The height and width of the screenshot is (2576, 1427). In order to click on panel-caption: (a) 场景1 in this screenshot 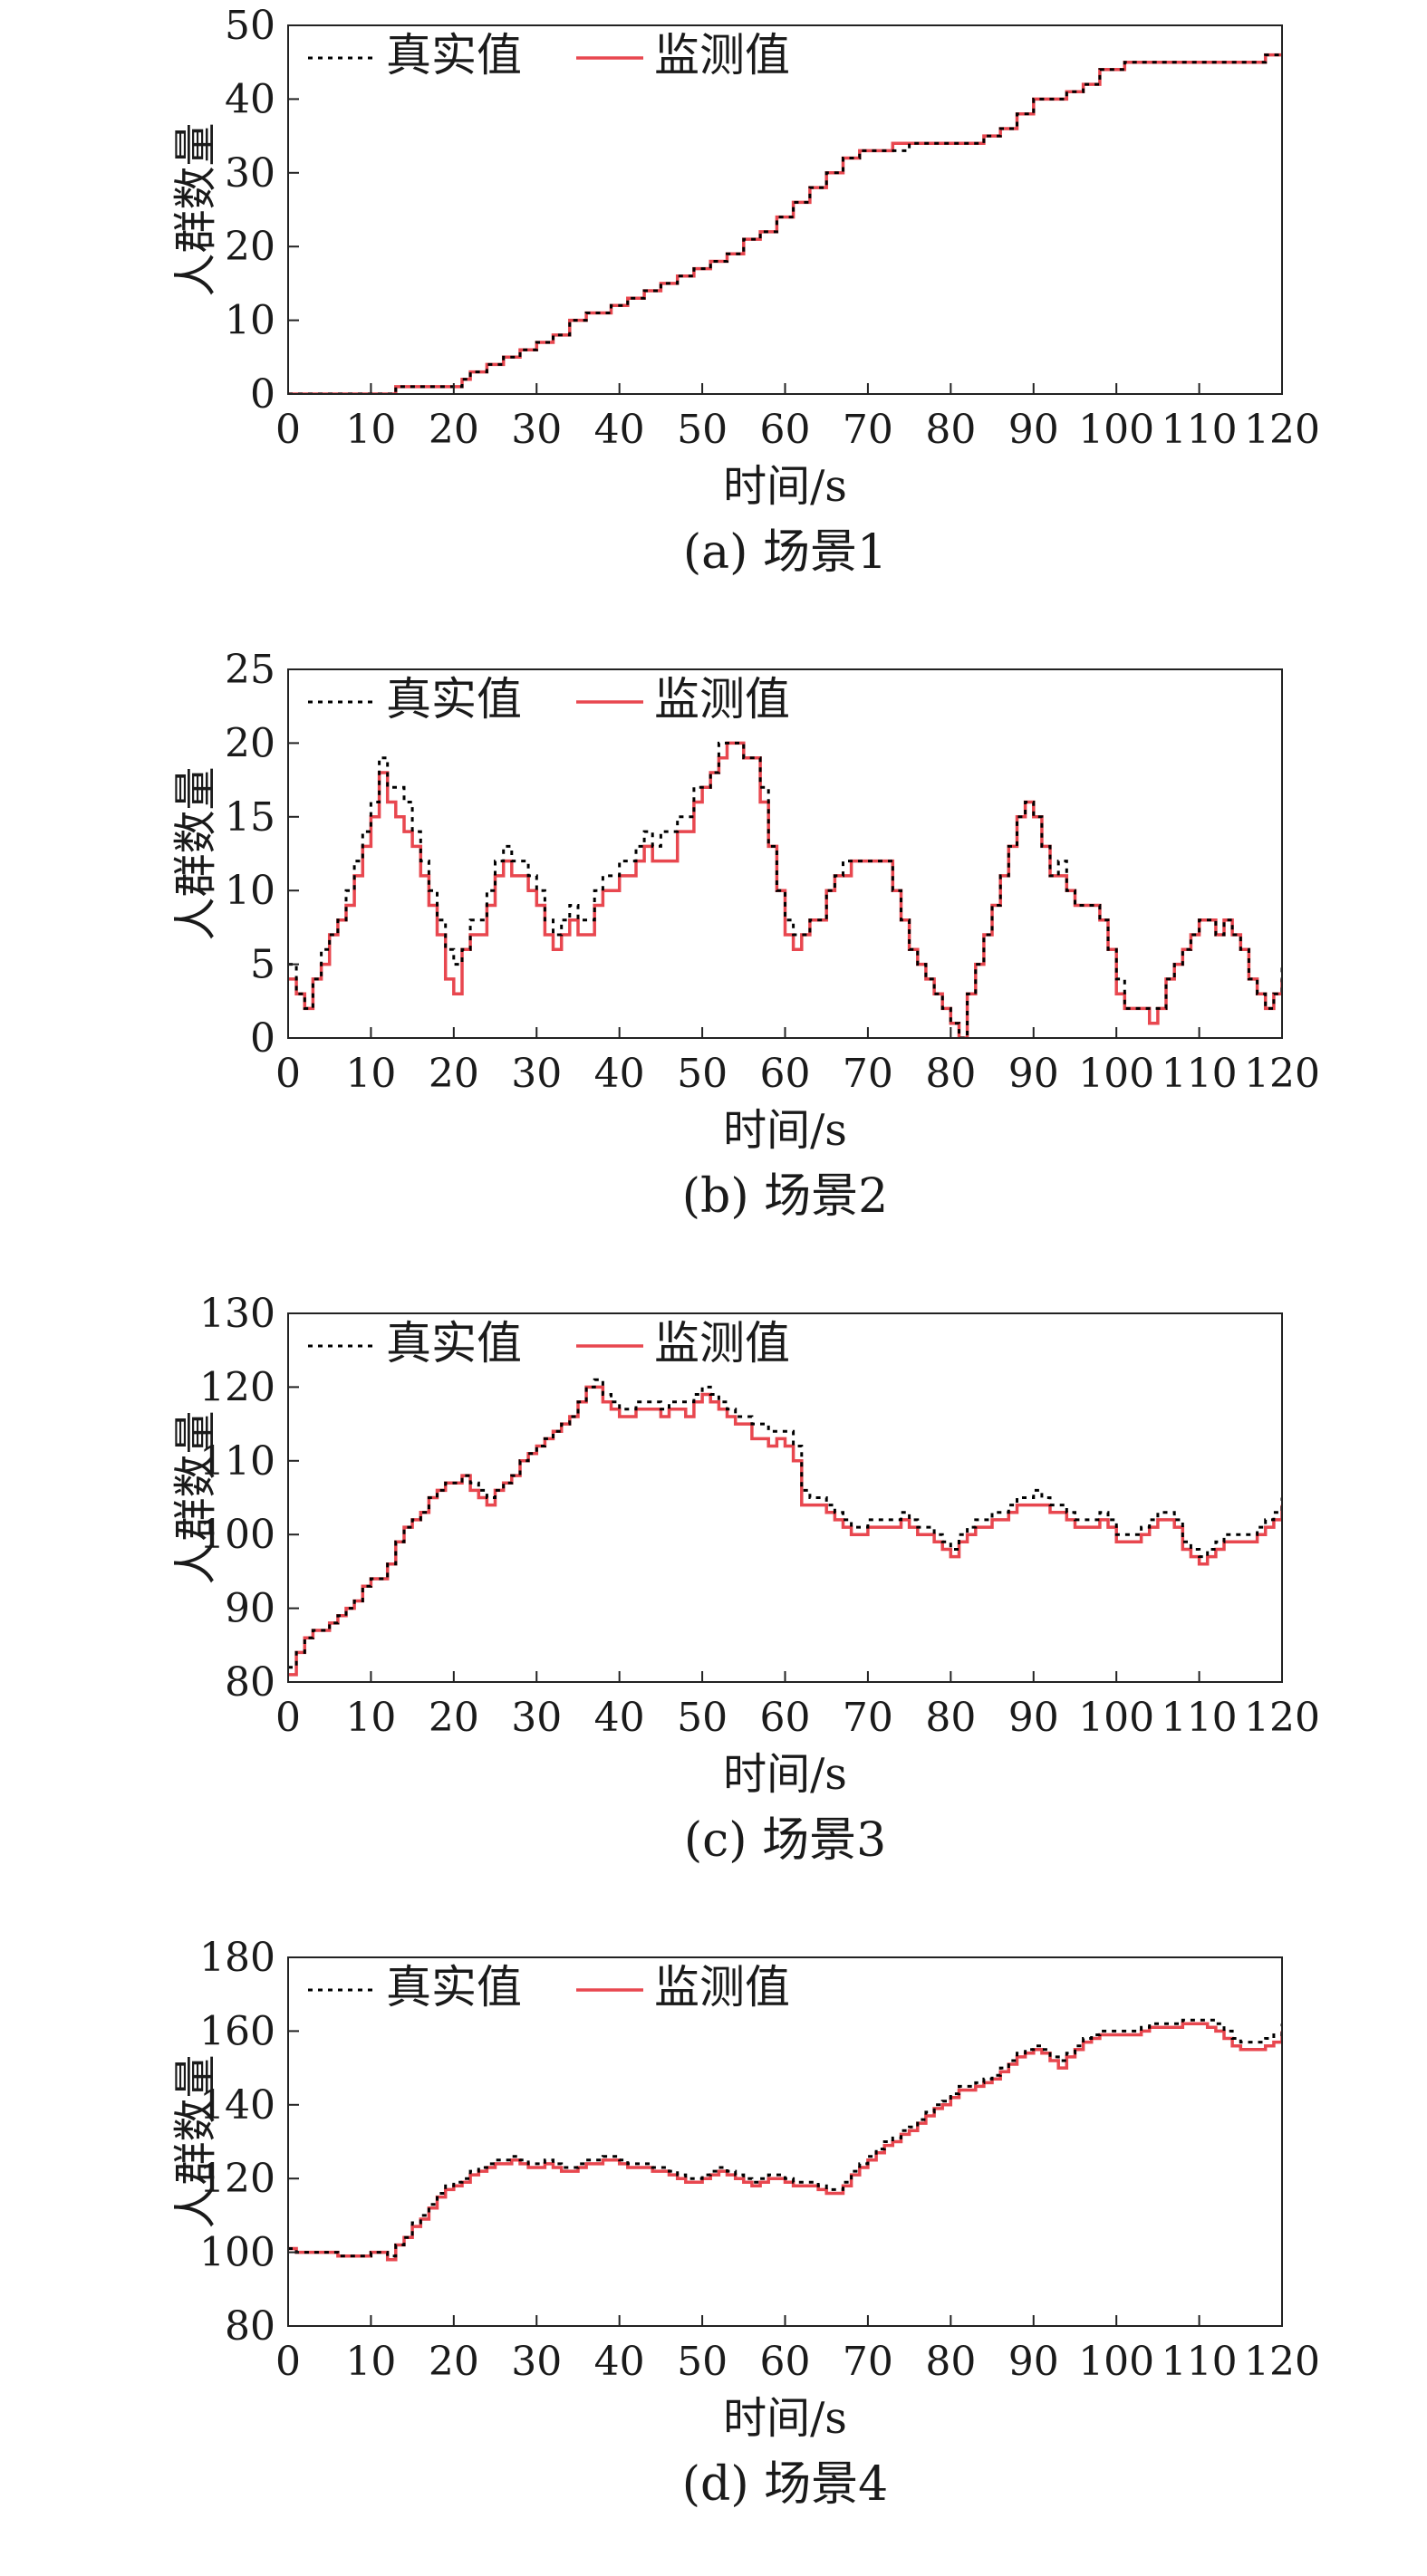, I will do `click(785, 552)`.